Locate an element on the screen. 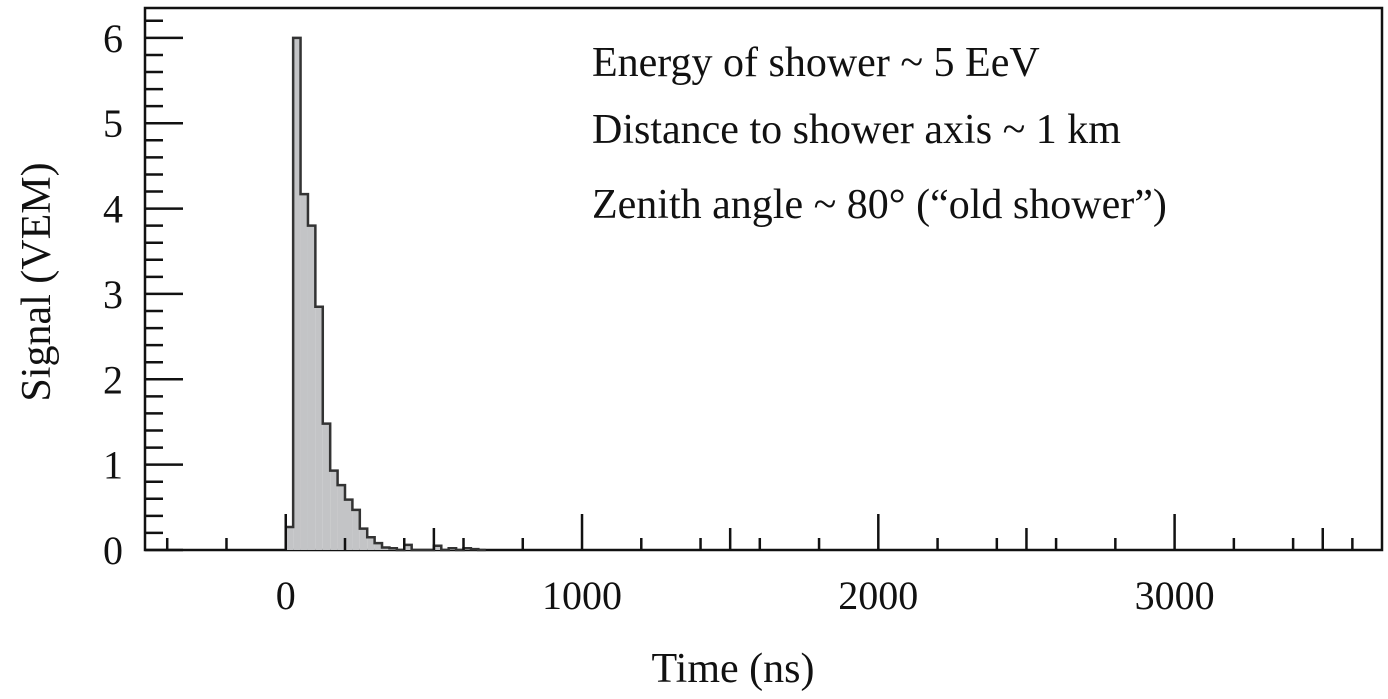 This screenshot has width=1388, height=699. histogram-outline is located at coordinates (385, 294).